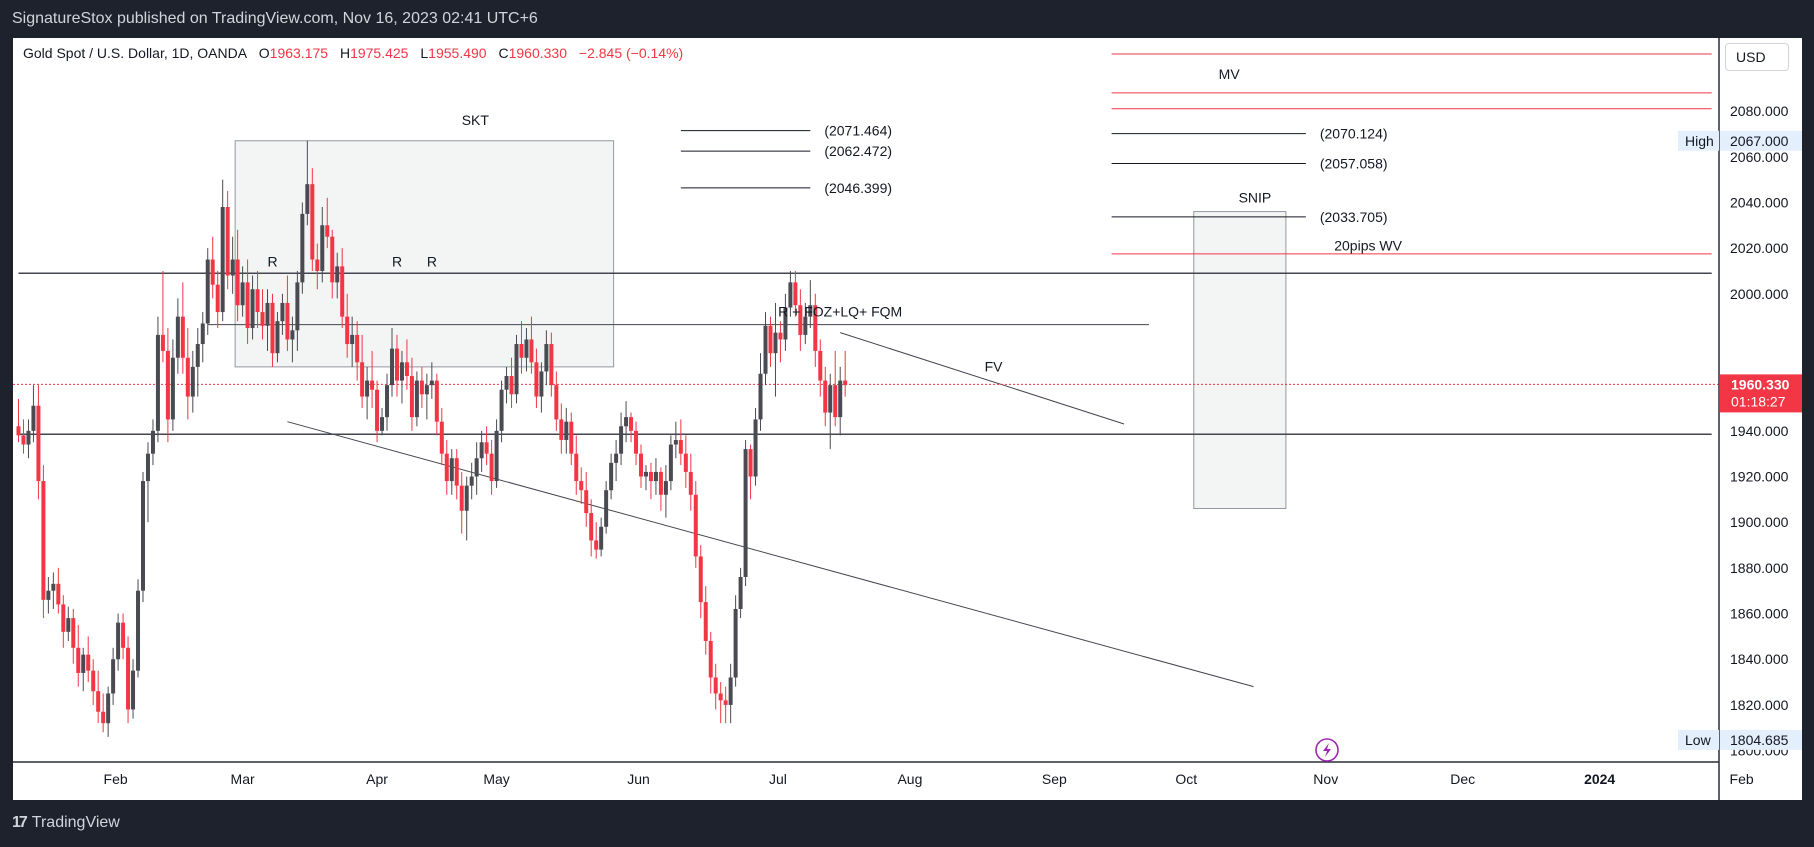  What do you see at coordinates (1757, 57) in the screenshot?
I see `currency-button: USD` at bounding box center [1757, 57].